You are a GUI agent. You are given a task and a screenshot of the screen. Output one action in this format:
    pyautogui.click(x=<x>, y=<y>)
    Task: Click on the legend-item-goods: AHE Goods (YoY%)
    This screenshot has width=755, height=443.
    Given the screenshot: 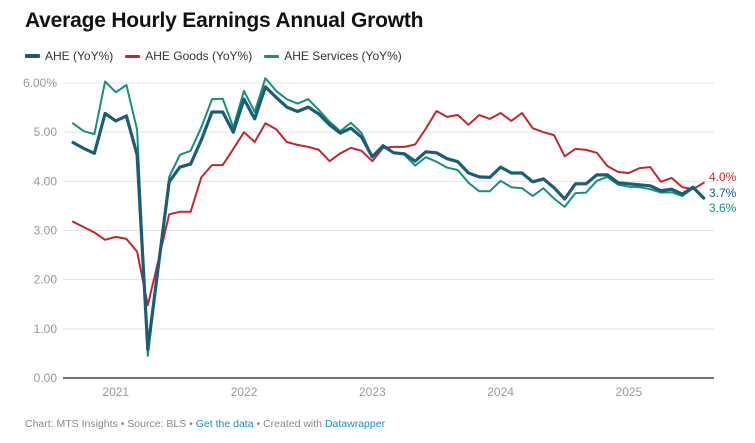 What is the action you would take?
    pyautogui.click(x=188, y=56)
    